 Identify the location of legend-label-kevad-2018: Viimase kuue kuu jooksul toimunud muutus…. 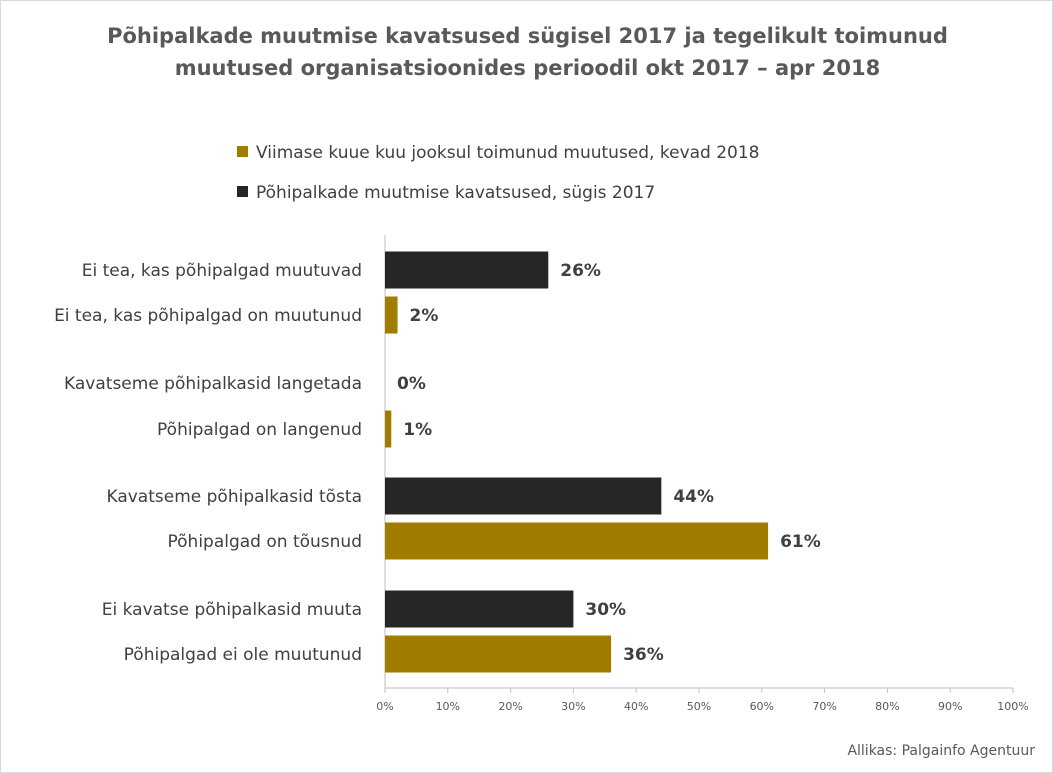
(508, 153).